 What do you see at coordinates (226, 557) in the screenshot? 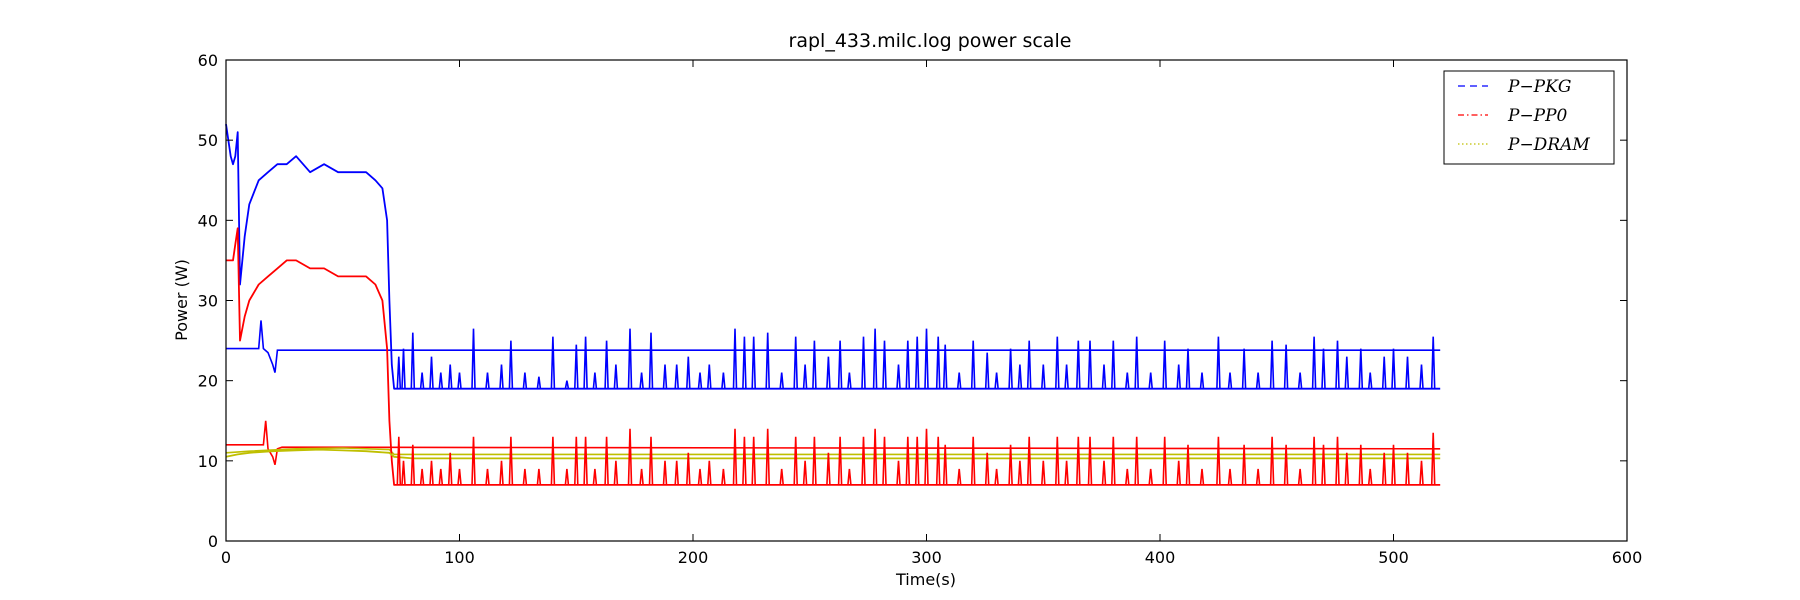
I see `x-tick-label-0: 0` at bounding box center [226, 557].